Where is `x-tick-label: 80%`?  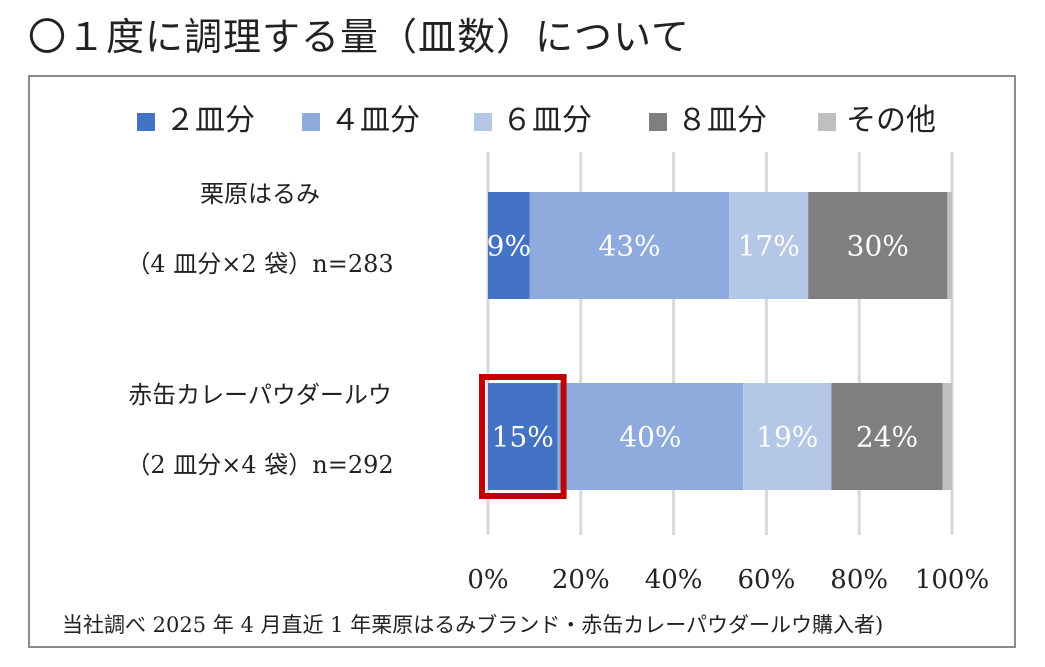
x-tick-label: 80% is located at coordinates (859, 580).